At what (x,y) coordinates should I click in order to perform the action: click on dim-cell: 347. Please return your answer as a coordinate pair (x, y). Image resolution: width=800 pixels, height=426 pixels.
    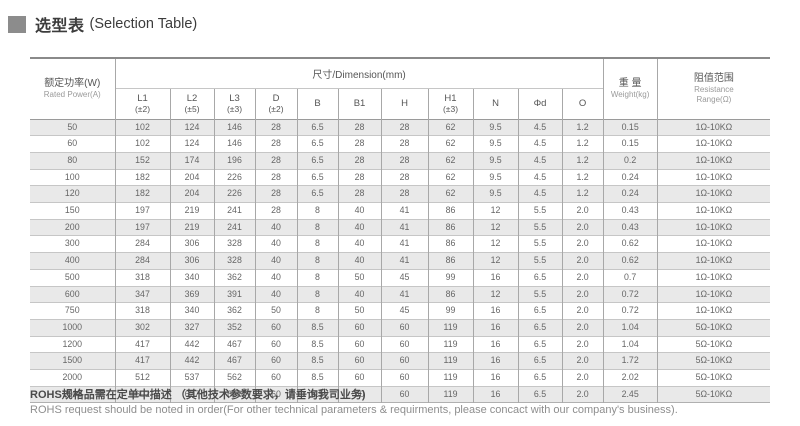
    Looking at the image, I should click on (142, 294).